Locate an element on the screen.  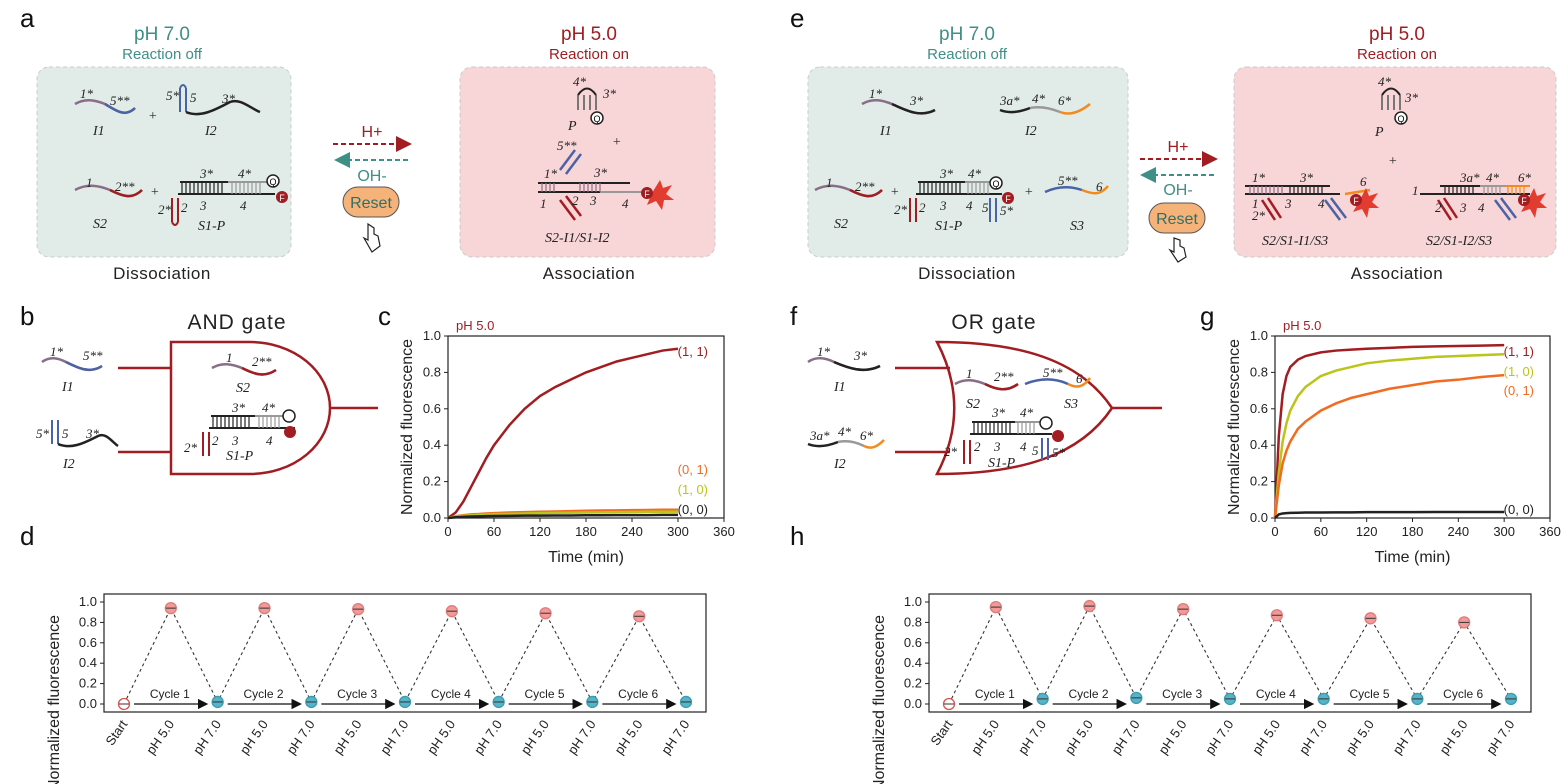
svg-text: 6* is located at coordinates (1525, 177).